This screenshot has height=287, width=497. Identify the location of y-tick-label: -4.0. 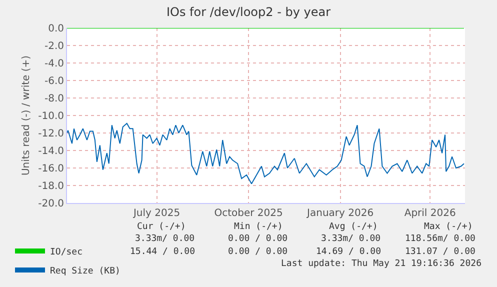
(54, 64).